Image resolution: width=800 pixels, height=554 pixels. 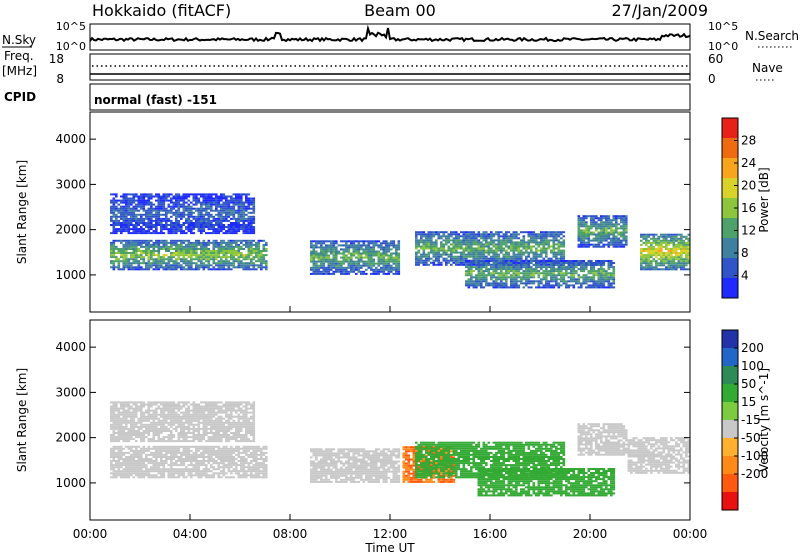 I want to click on power-echoes, so click(x=400, y=241).